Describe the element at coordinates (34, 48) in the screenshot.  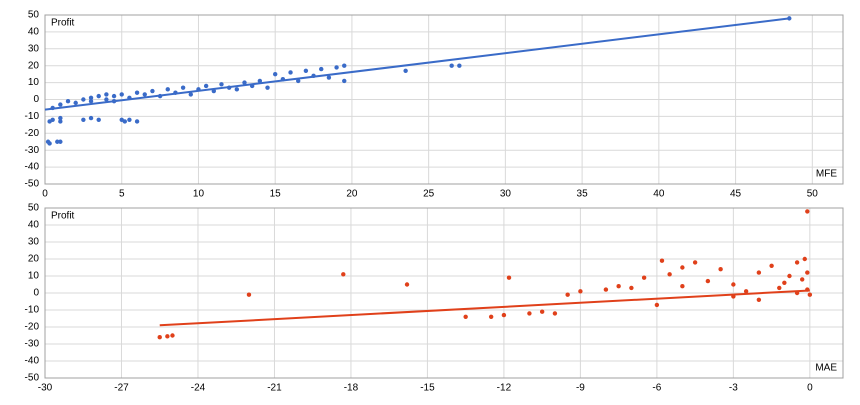
I see `y-tick-label: 30` at that location.